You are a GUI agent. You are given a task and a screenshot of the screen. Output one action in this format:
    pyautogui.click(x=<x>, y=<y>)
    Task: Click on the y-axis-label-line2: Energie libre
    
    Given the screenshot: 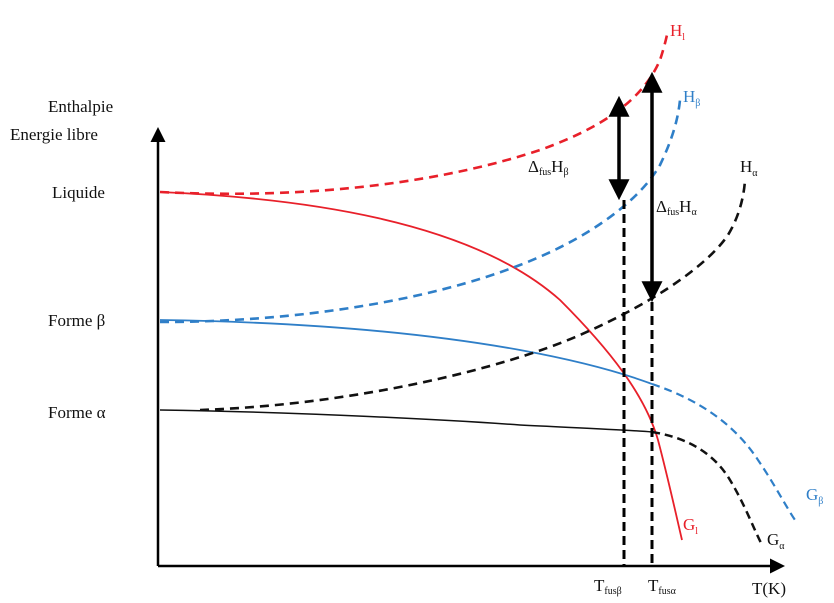 What is the action you would take?
    pyautogui.click(x=54, y=134)
    